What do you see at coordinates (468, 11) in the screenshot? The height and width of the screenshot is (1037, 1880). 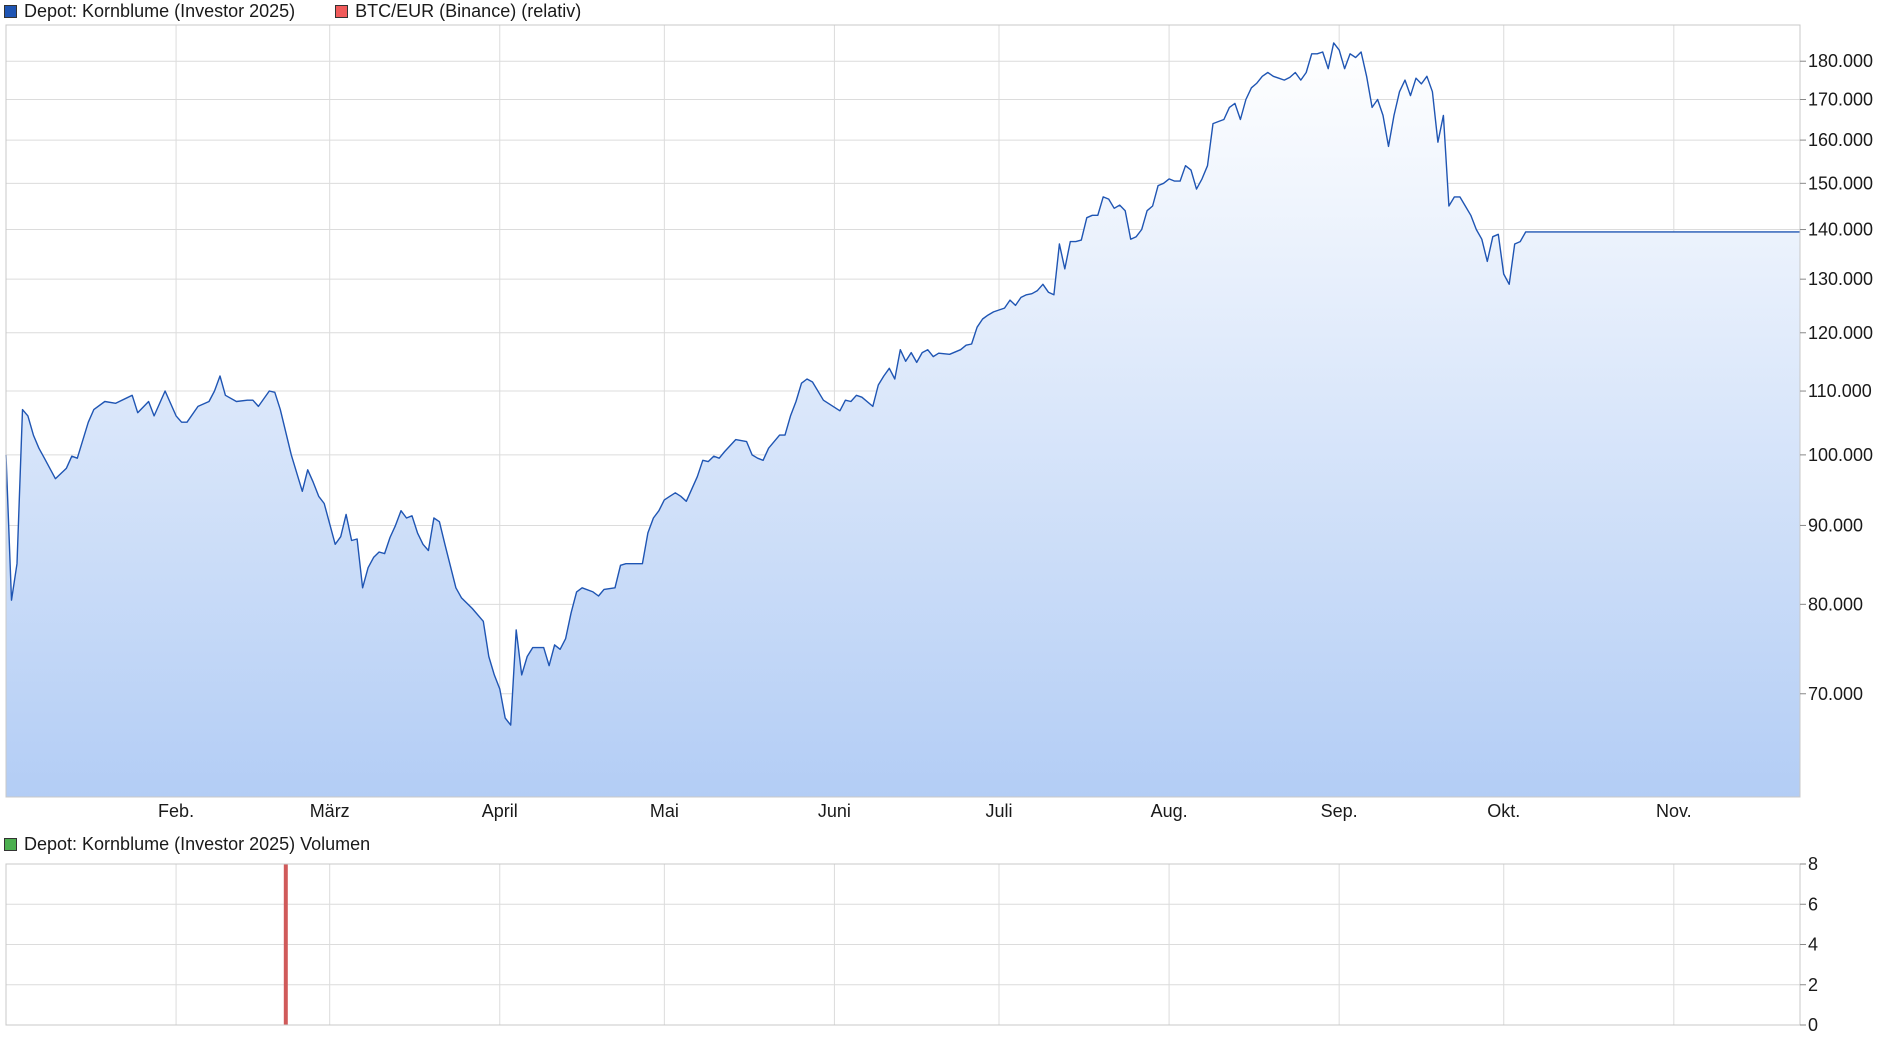 I see `legend-label-btc: BTC/EUR (Binance) (relativ)` at bounding box center [468, 11].